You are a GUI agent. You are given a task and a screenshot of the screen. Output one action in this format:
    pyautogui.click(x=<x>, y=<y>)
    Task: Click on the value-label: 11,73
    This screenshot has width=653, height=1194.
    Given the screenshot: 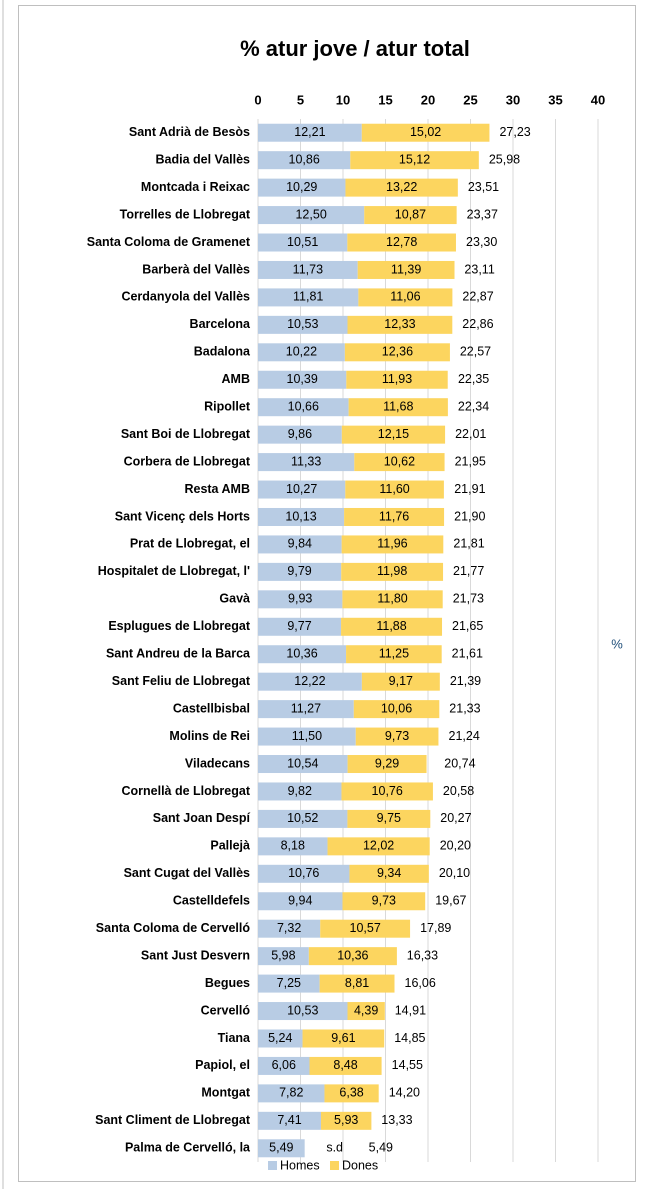 What is the action you would take?
    pyautogui.click(x=308, y=269)
    